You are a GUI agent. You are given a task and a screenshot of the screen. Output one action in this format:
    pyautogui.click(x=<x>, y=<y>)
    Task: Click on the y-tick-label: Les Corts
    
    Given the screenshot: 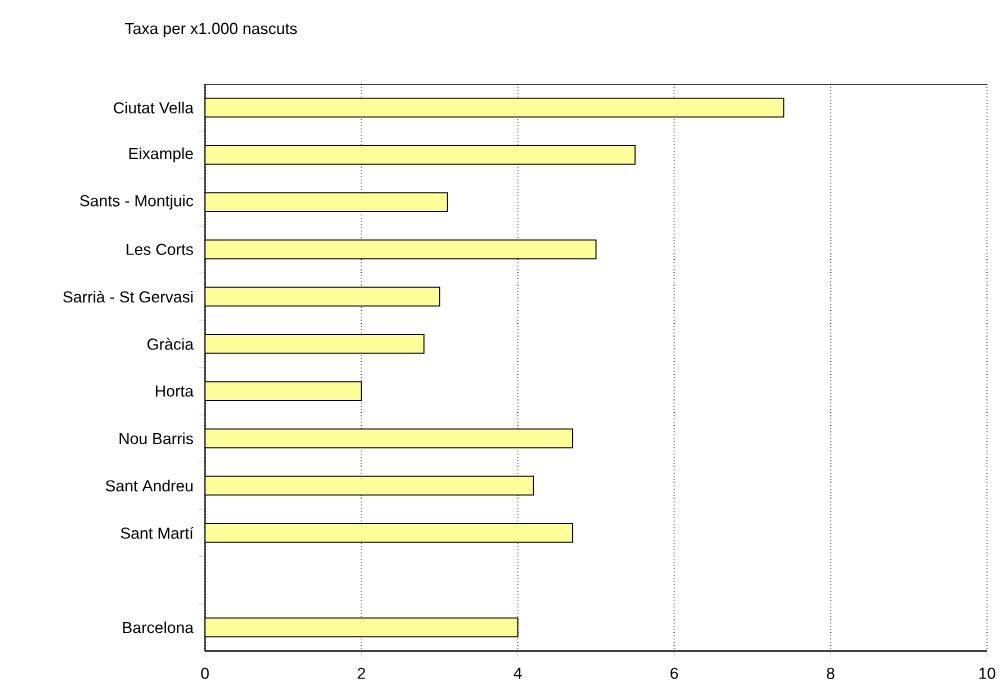 What is the action you would take?
    pyautogui.click(x=160, y=249)
    